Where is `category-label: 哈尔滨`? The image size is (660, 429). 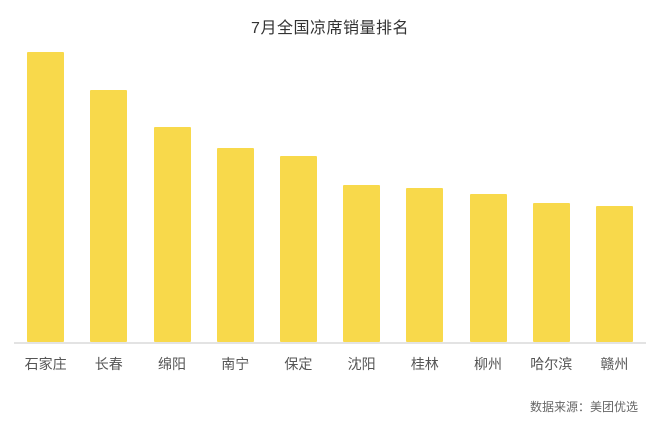
category-label: 哈尔滨 is located at coordinates (551, 364).